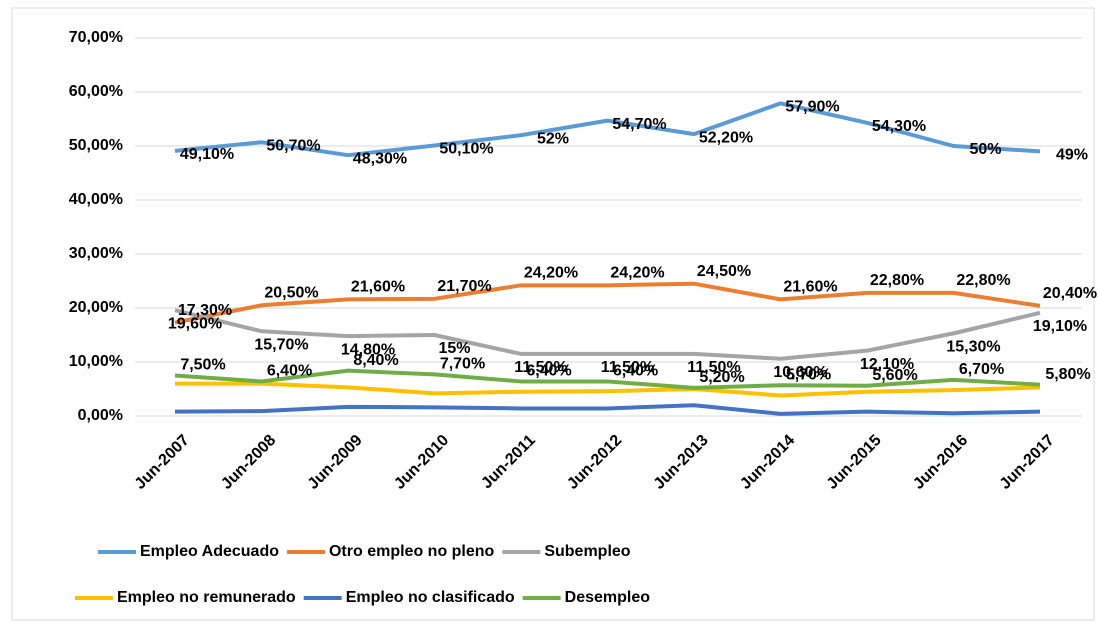 This screenshot has height=625, width=1098. What do you see at coordinates (899, 126) in the screenshot?
I see `data-label: 54,30%` at bounding box center [899, 126].